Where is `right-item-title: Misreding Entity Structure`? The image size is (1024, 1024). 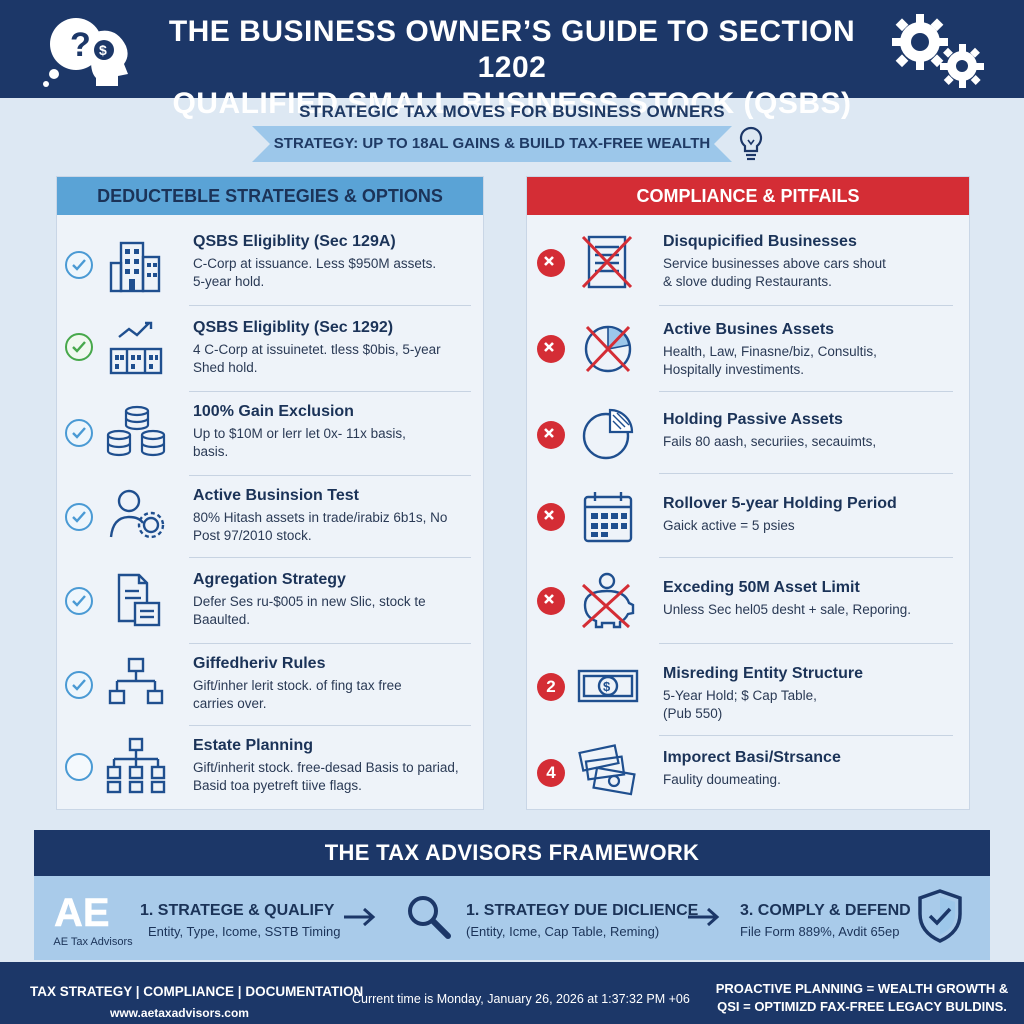 right-item-title: Misreding Entity Structure is located at coordinates (763, 673).